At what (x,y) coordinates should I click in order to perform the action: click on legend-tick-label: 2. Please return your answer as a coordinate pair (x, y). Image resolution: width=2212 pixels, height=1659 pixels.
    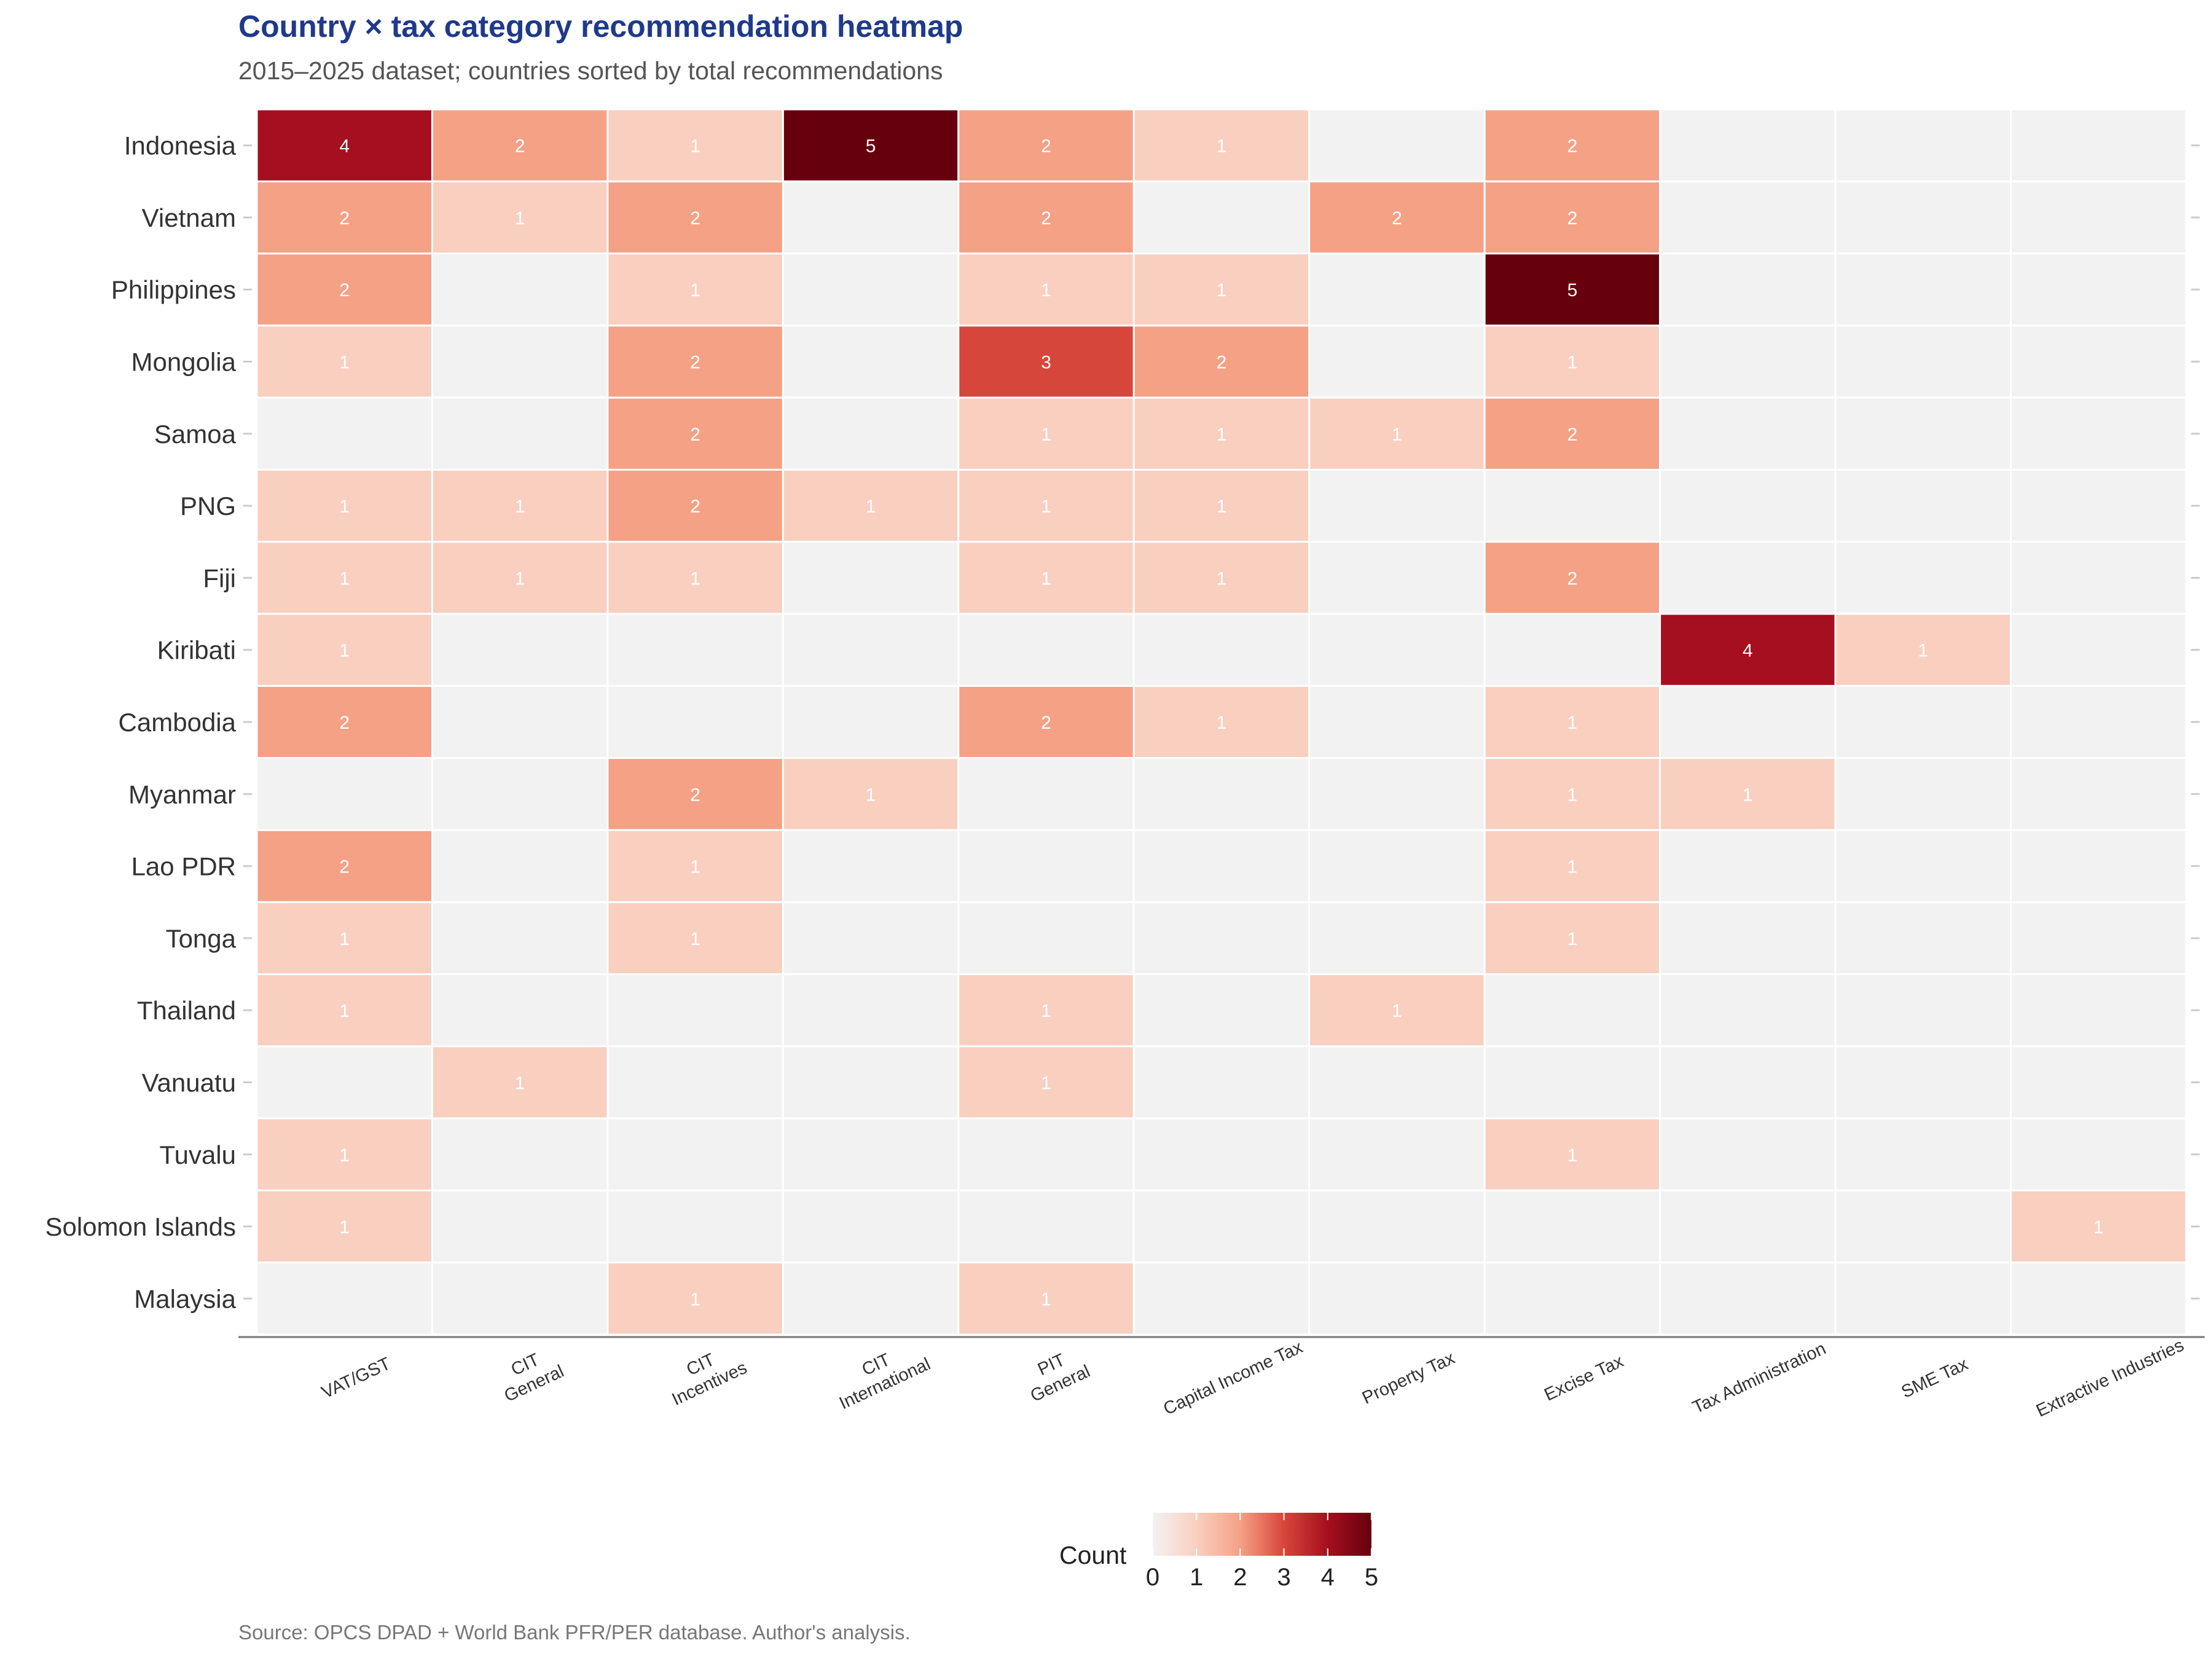
    Looking at the image, I should click on (1240, 1577).